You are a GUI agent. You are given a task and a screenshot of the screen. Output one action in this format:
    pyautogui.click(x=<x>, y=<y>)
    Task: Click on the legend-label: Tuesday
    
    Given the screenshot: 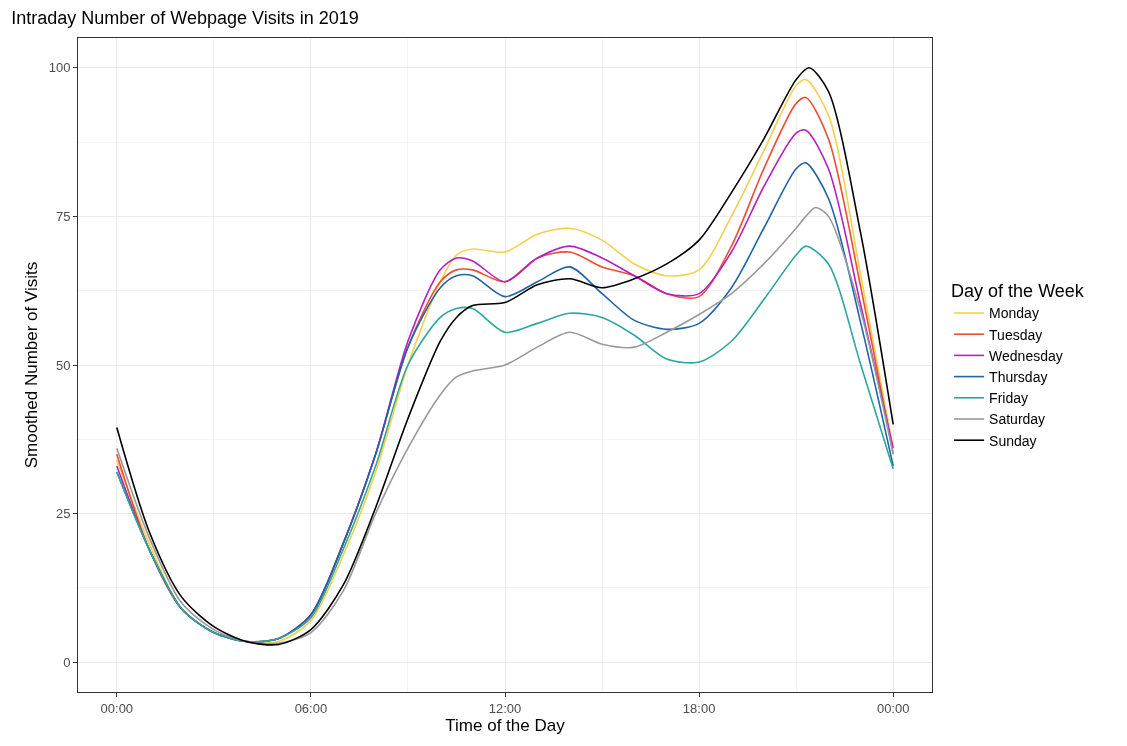 What is the action you would take?
    pyautogui.click(x=1016, y=334)
    